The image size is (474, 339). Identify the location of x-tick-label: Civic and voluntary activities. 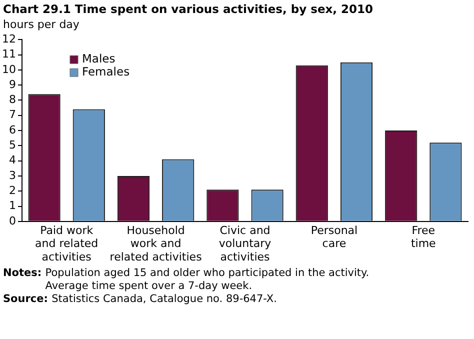
(245, 244).